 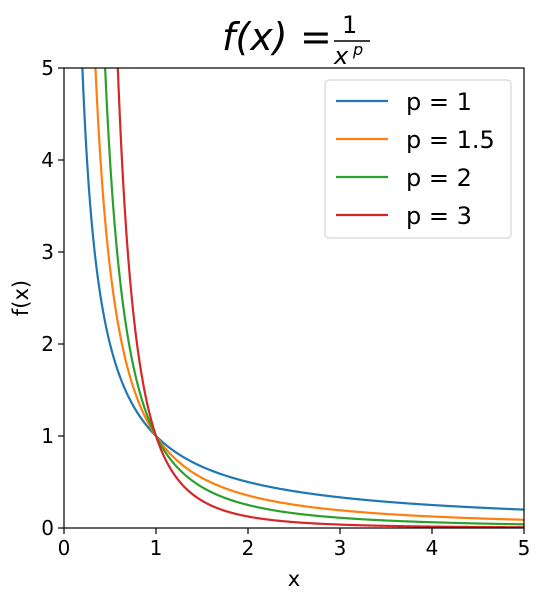 I want to click on legend: p = 1 p = 1.5 p = 2 p = 3, so click(x=418, y=159).